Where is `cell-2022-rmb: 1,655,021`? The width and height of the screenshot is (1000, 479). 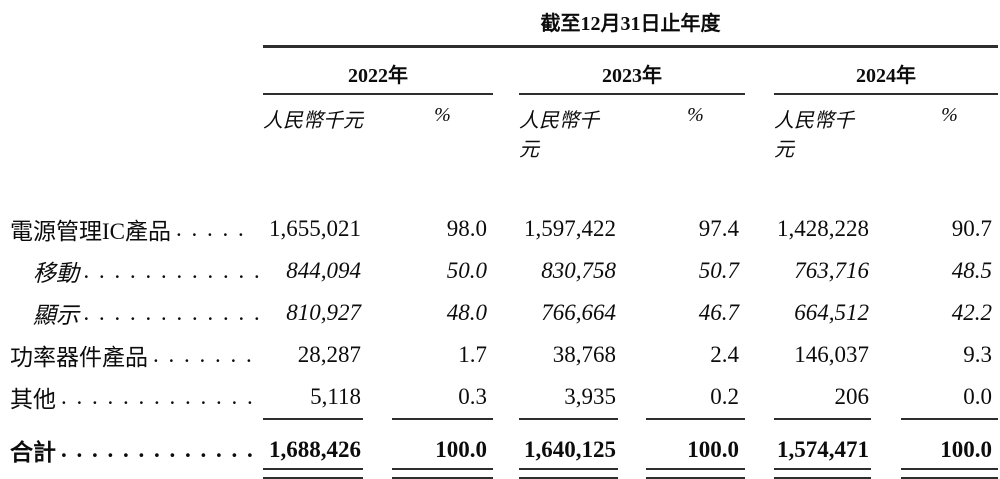
cell-2022-rmb: 1,655,021 is located at coordinates (315, 228).